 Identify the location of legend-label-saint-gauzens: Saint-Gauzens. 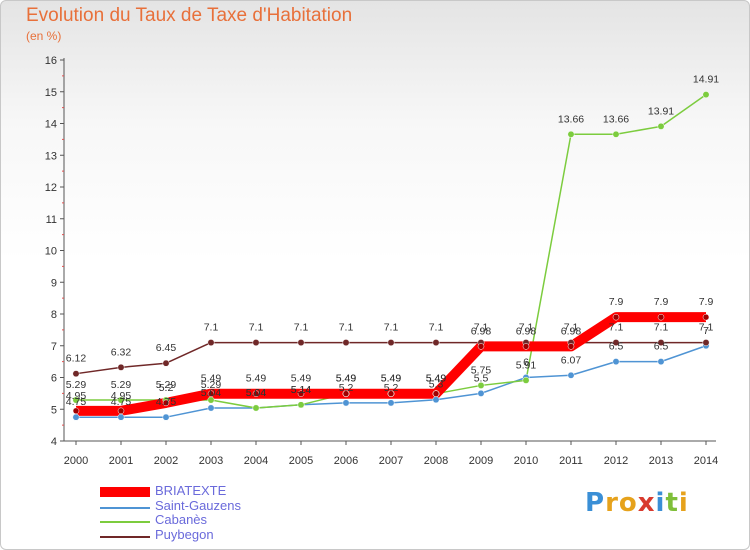
(198, 505).